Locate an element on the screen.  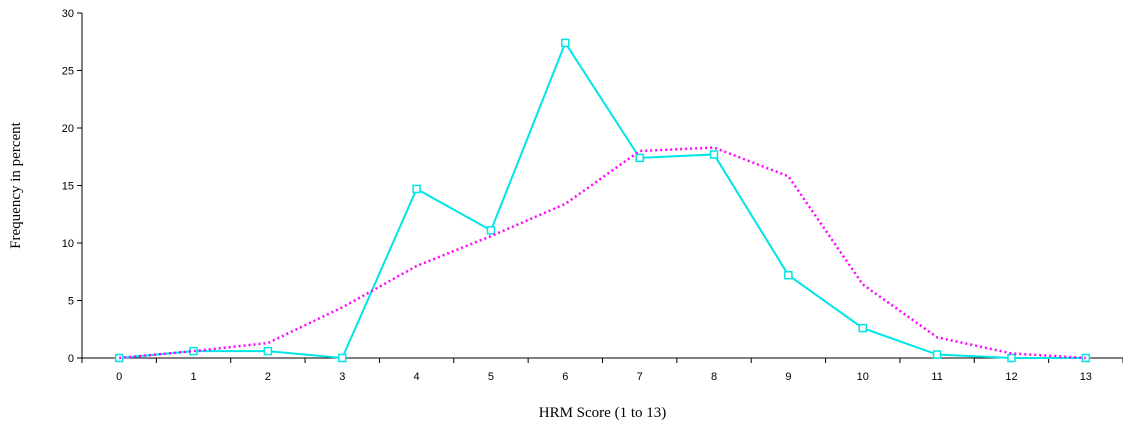
x-tick-label: 11 is located at coordinates (936, 377).